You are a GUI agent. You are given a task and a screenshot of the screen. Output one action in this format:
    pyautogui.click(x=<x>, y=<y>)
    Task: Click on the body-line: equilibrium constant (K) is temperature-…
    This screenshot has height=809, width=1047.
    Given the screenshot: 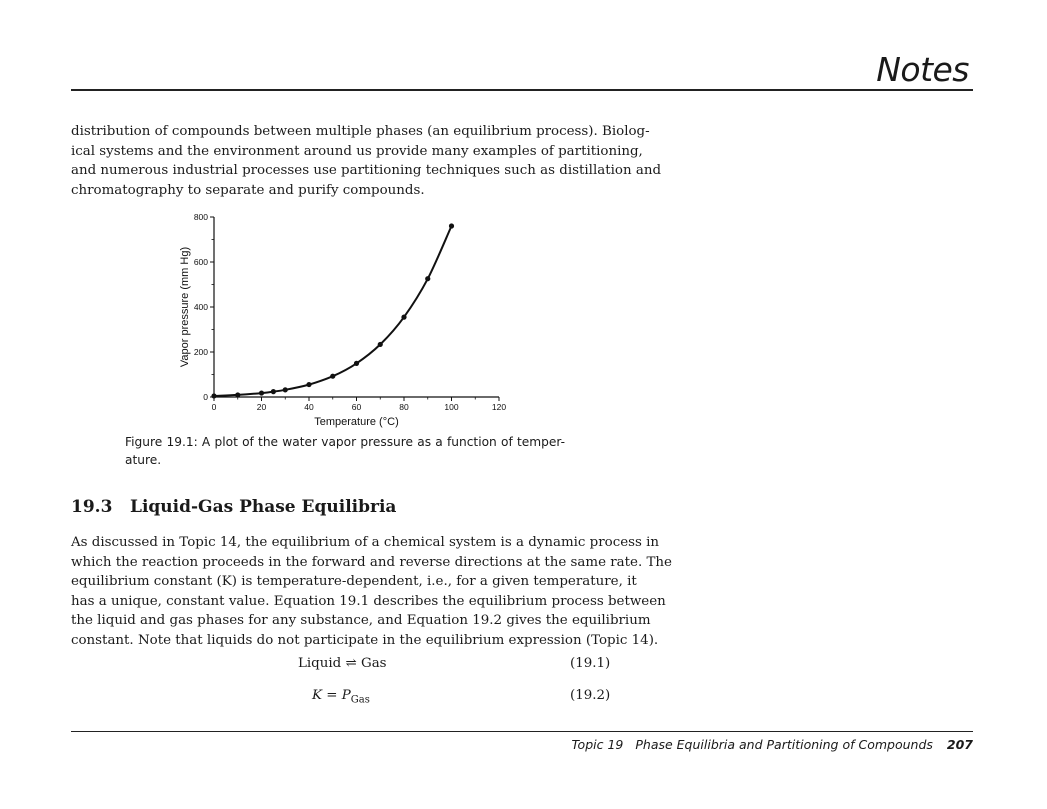 What is the action you would take?
    pyautogui.click(x=354, y=581)
    